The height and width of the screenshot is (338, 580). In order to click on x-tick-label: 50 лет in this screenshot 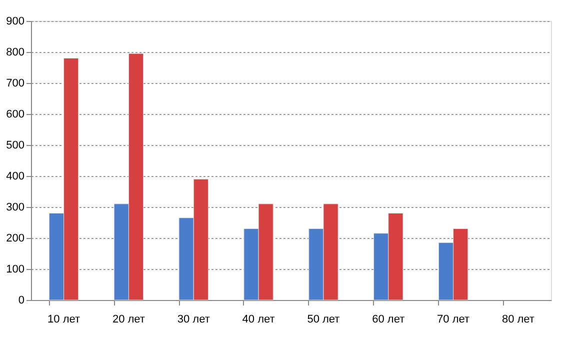, I will do `click(323, 320)`.